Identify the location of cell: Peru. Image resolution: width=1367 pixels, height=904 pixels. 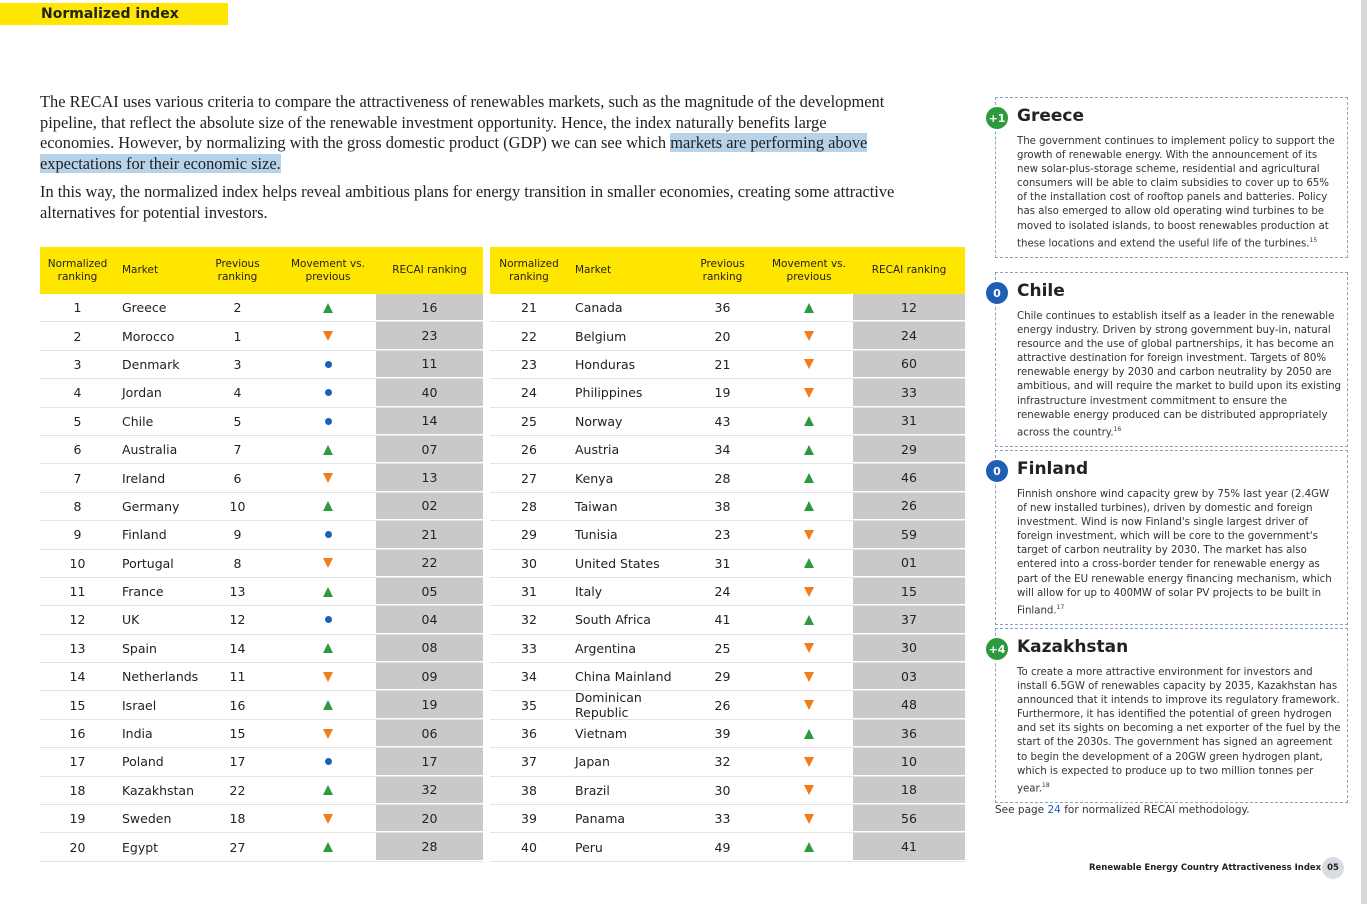
(589, 847).